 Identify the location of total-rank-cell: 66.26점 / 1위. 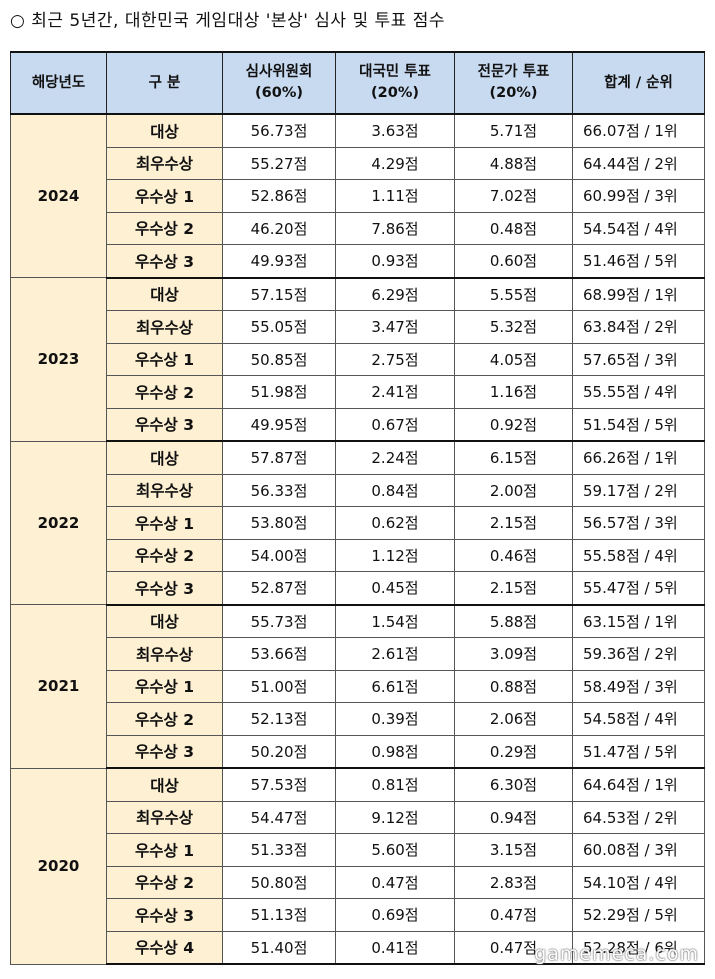
(638, 457).